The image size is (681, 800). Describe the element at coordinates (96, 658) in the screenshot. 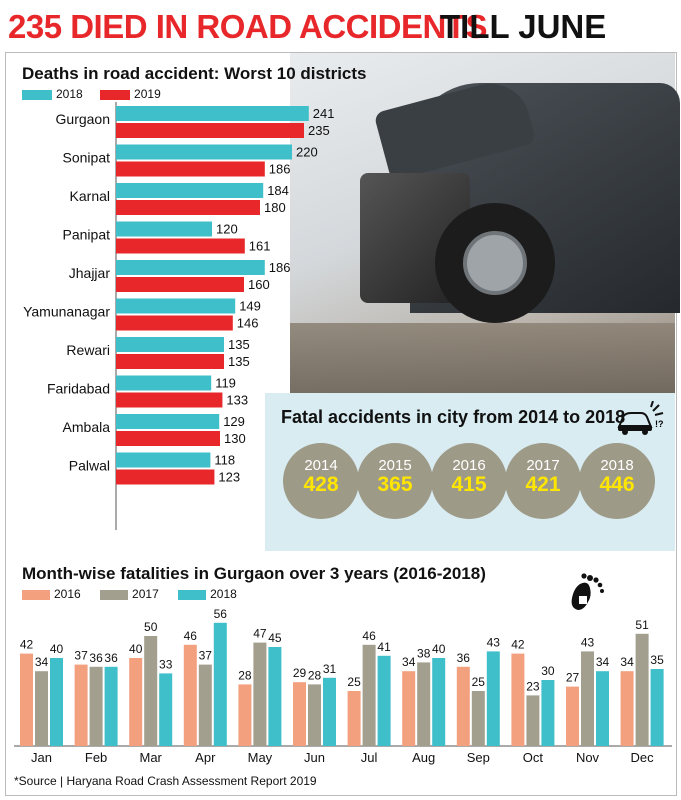

I see `monthly-value-label: 36` at that location.